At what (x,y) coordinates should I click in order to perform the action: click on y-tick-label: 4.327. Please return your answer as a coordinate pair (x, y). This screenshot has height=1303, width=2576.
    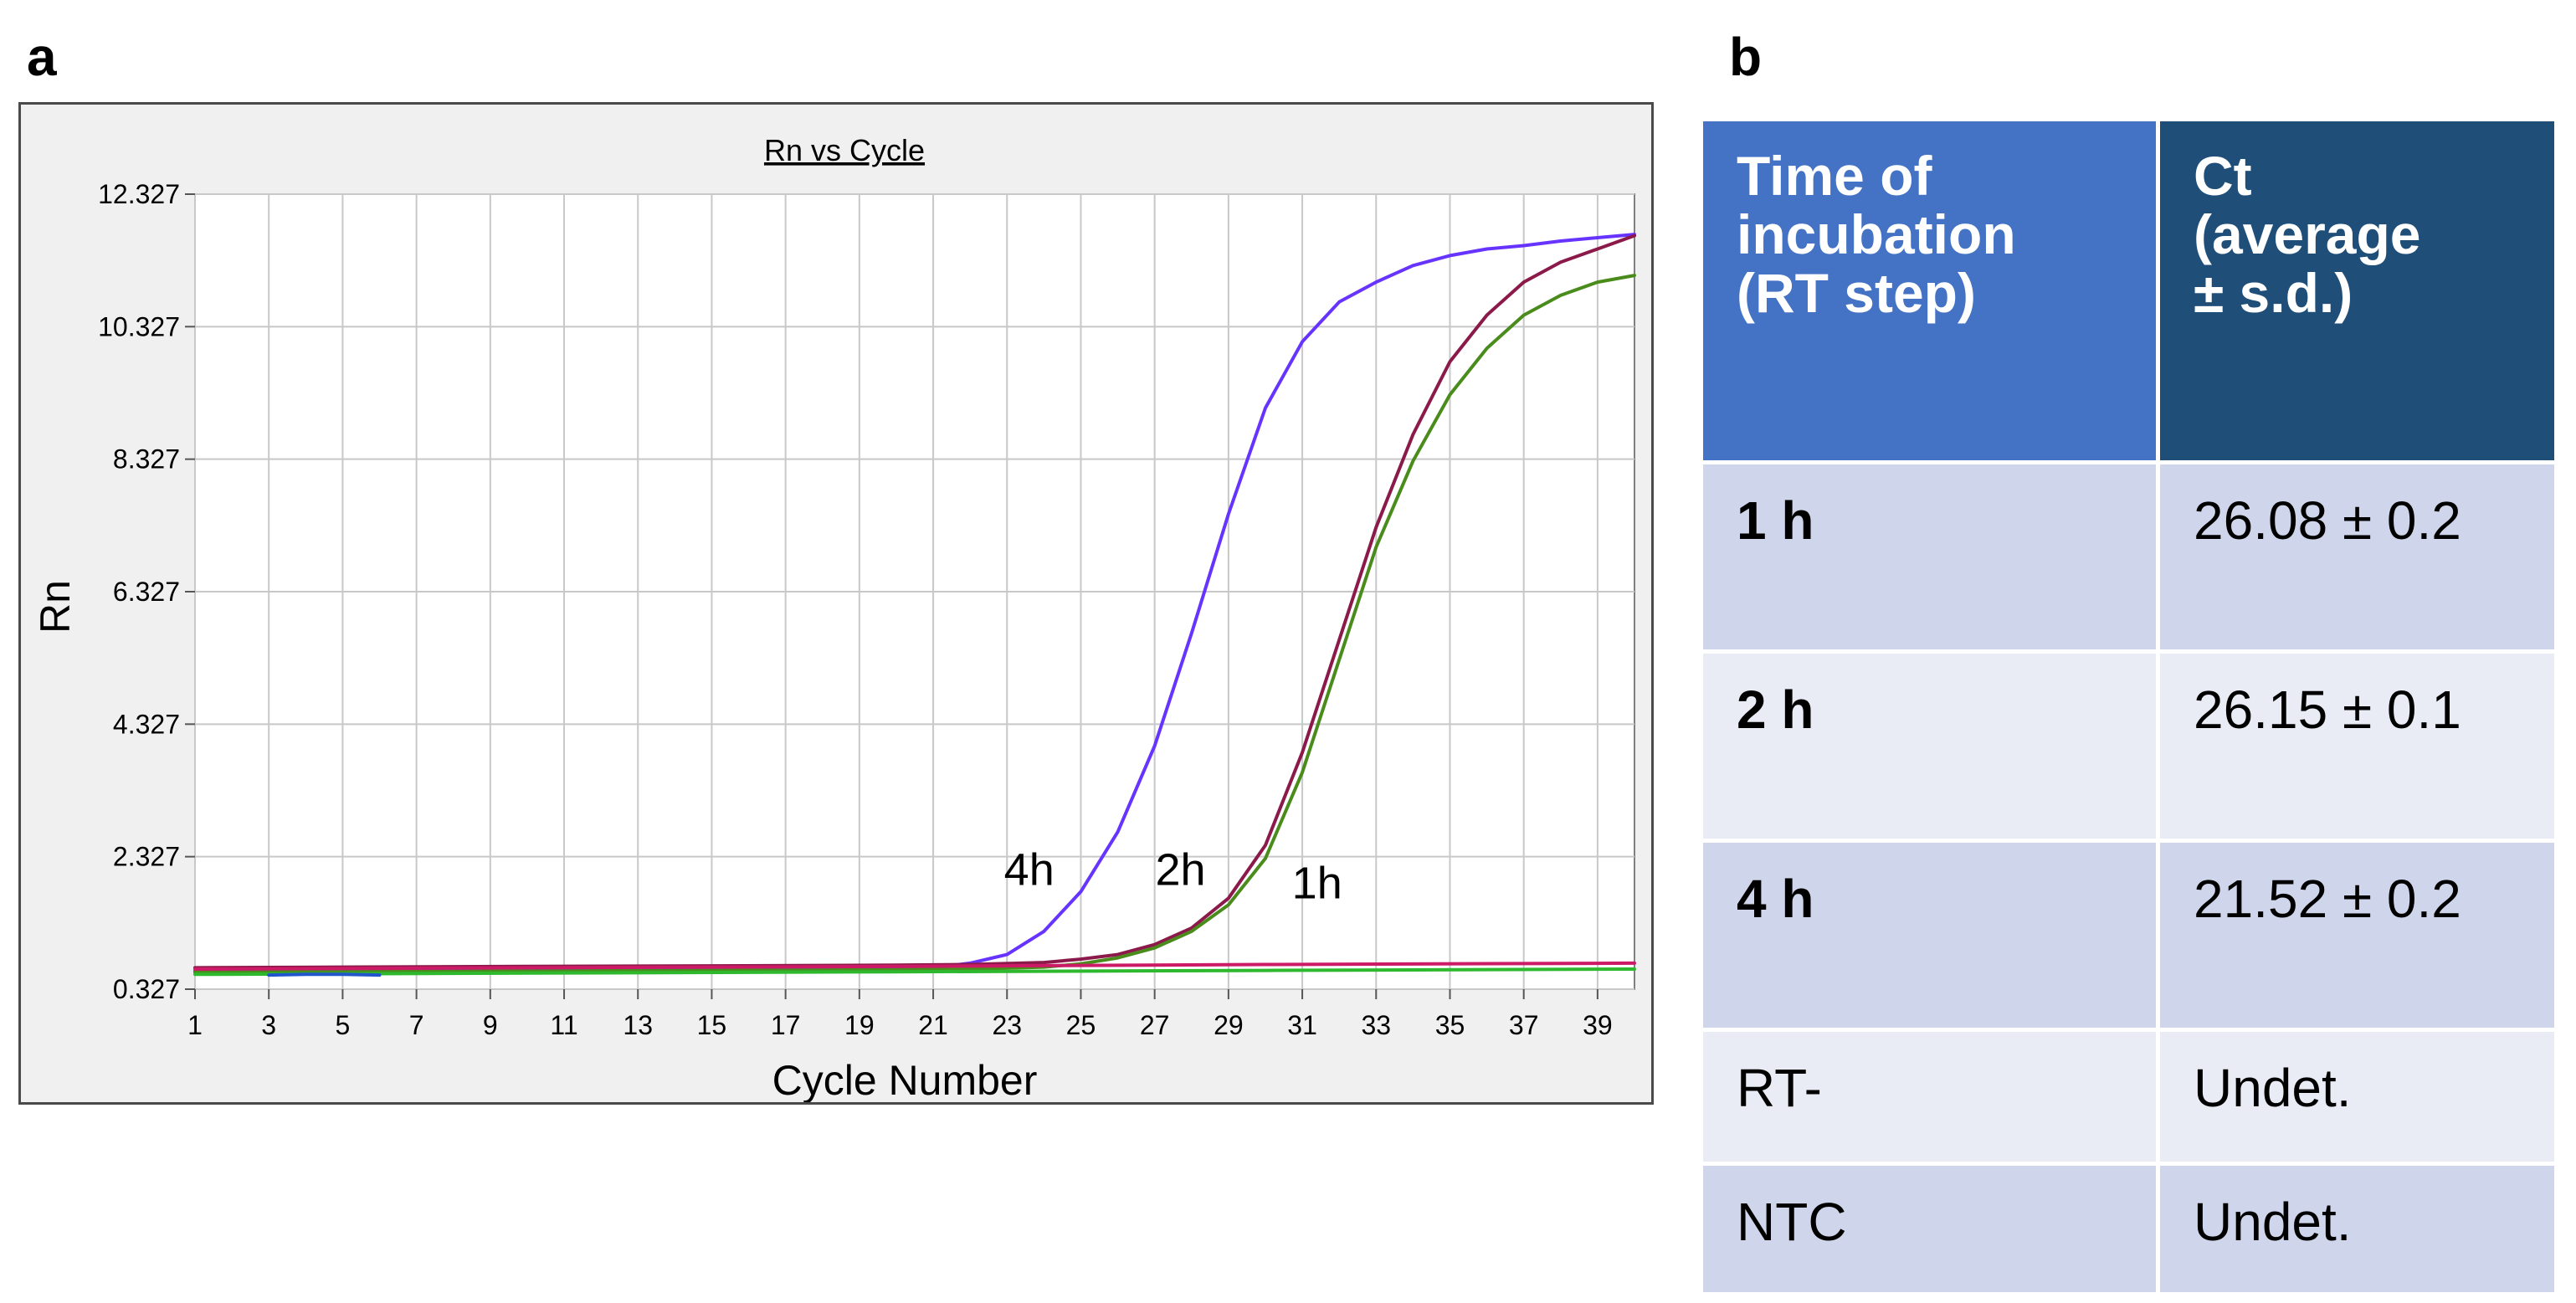
    Looking at the image, I should click on (146, 724).